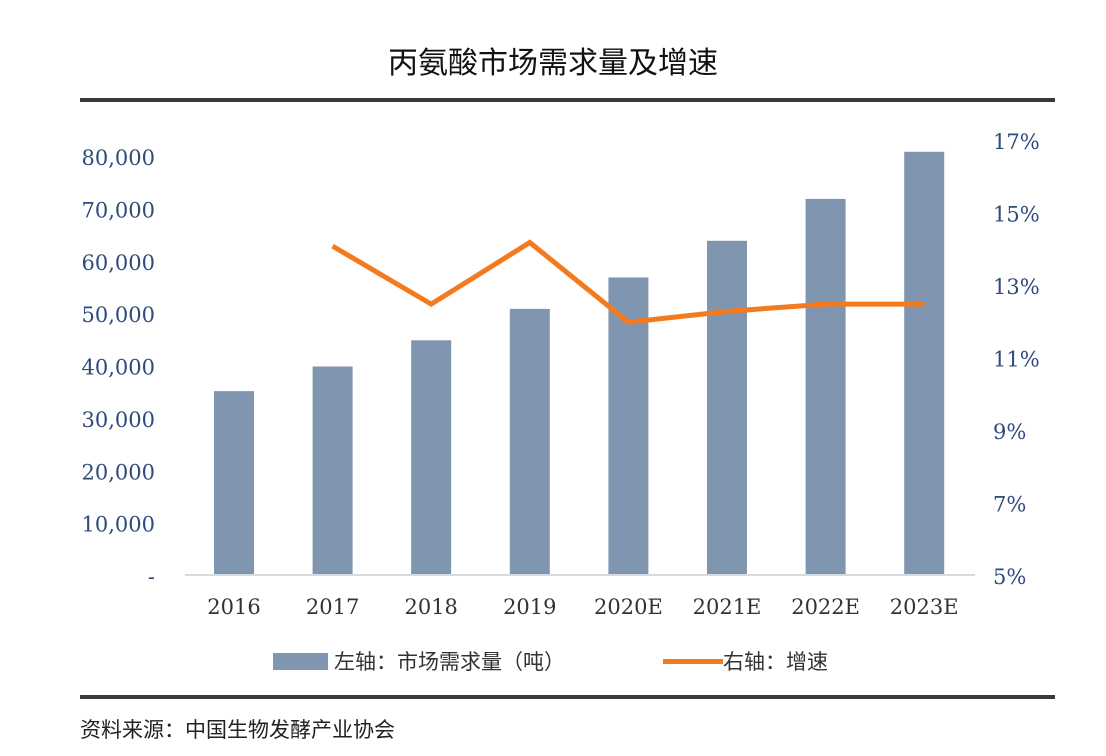  What do you see at coordinates (1009, 505) in the screenshot?
I see `right-tick-label: 7%` at bounding box center [1009, 505].